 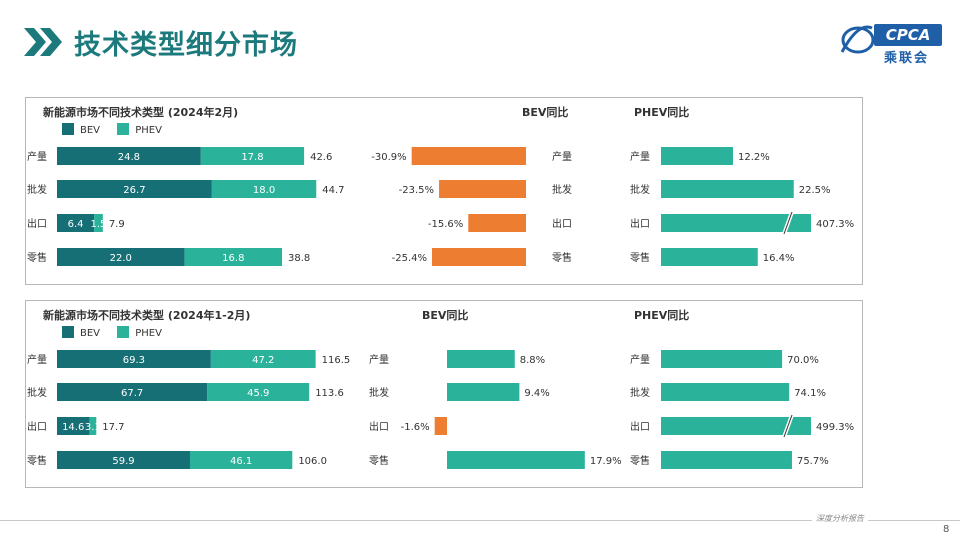 I want to click on yoy-value-label: -23.5%, so click(x=416, y=190).